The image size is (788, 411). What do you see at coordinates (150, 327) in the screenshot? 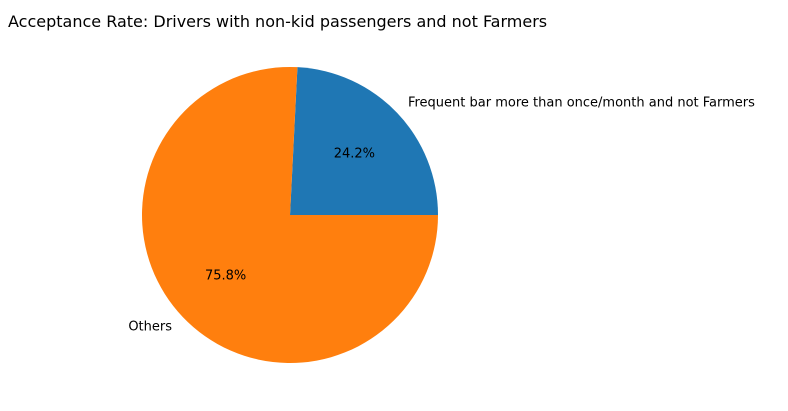
I see `pie-category-label-1: Others` at bounding box center [150, 327].